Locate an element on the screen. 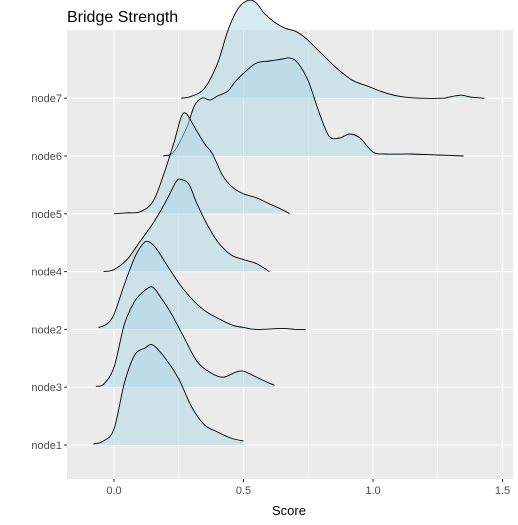 This screenshot has height=525, width=518. ridge-fill-node5 is located at coordinates (202, 163).